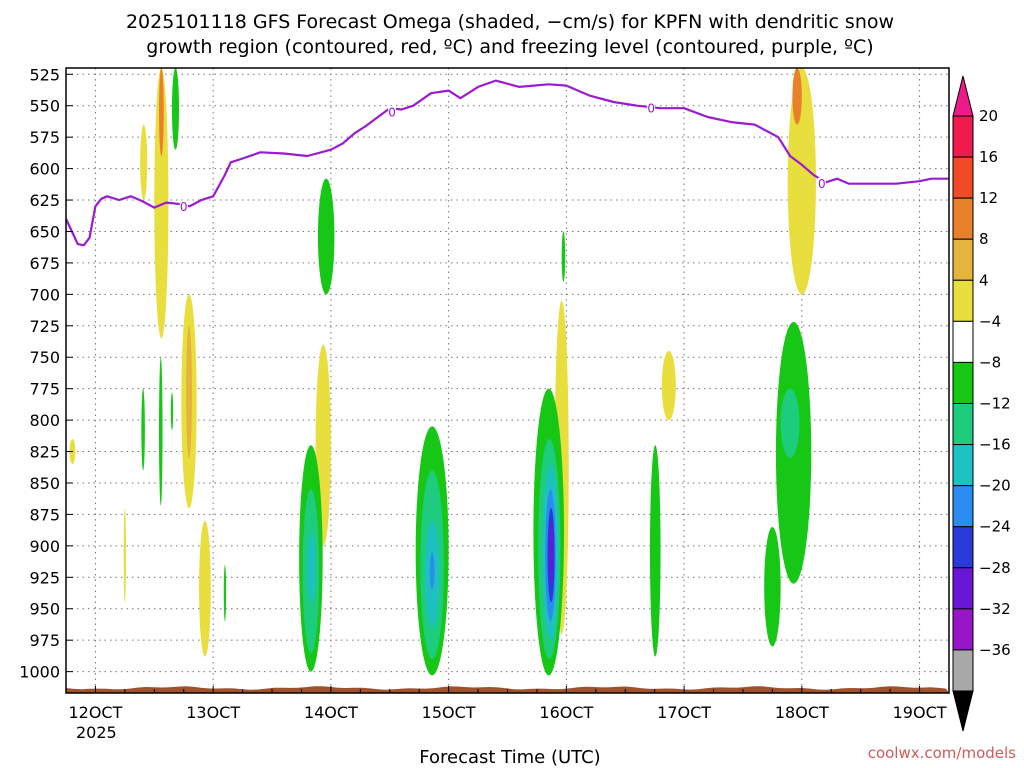  I want to click on y-tick-label: 550, so click(44, 106).